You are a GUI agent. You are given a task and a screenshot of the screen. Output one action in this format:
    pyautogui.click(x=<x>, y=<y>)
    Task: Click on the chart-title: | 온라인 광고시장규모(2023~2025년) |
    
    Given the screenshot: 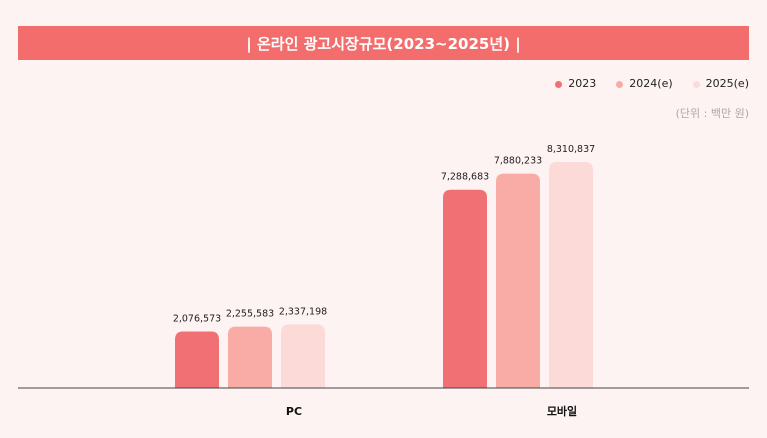 What is the action you would take?
    pyautogui.click(x=383, y=43)
    